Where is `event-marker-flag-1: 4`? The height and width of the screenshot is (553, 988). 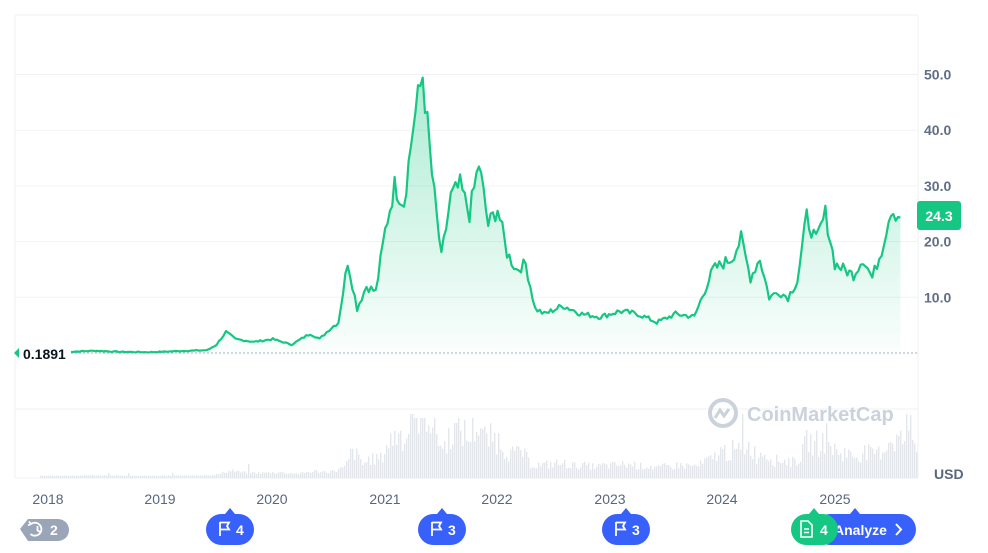
event-marker-flag-1: 4 is located at coordinates (230, 526).